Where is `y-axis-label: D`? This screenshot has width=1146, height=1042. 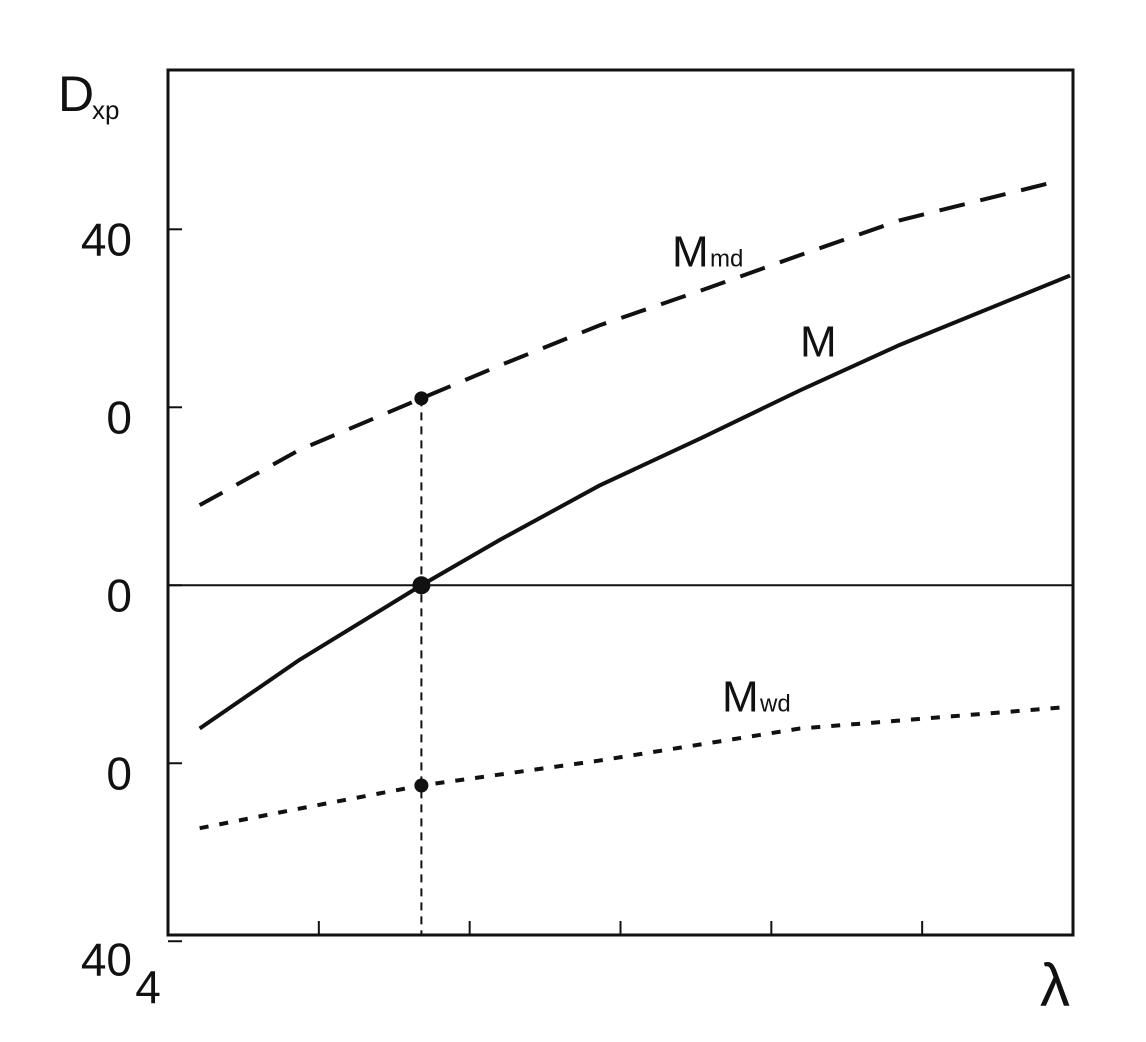 y-axis-label: D is located at coordinates (76, 94).